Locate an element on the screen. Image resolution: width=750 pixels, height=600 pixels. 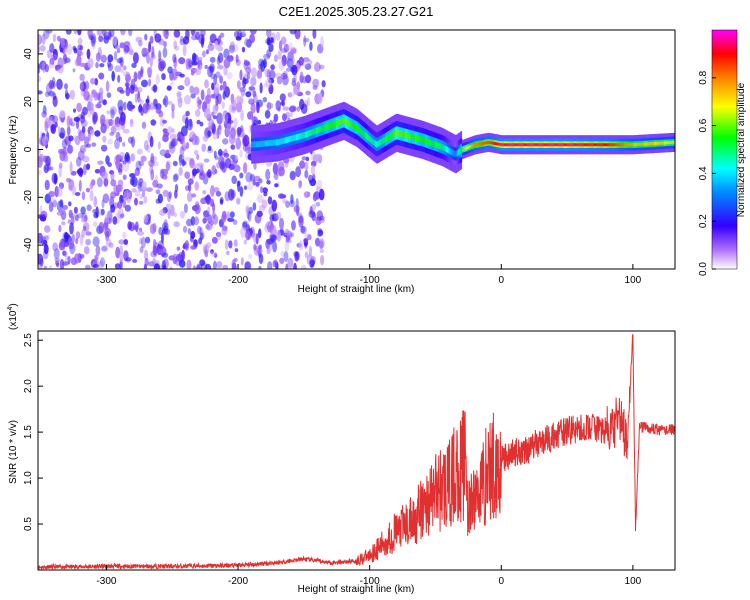
snr-ylabel: SNR (10 * v/v) is located at coordinates (13, 452).